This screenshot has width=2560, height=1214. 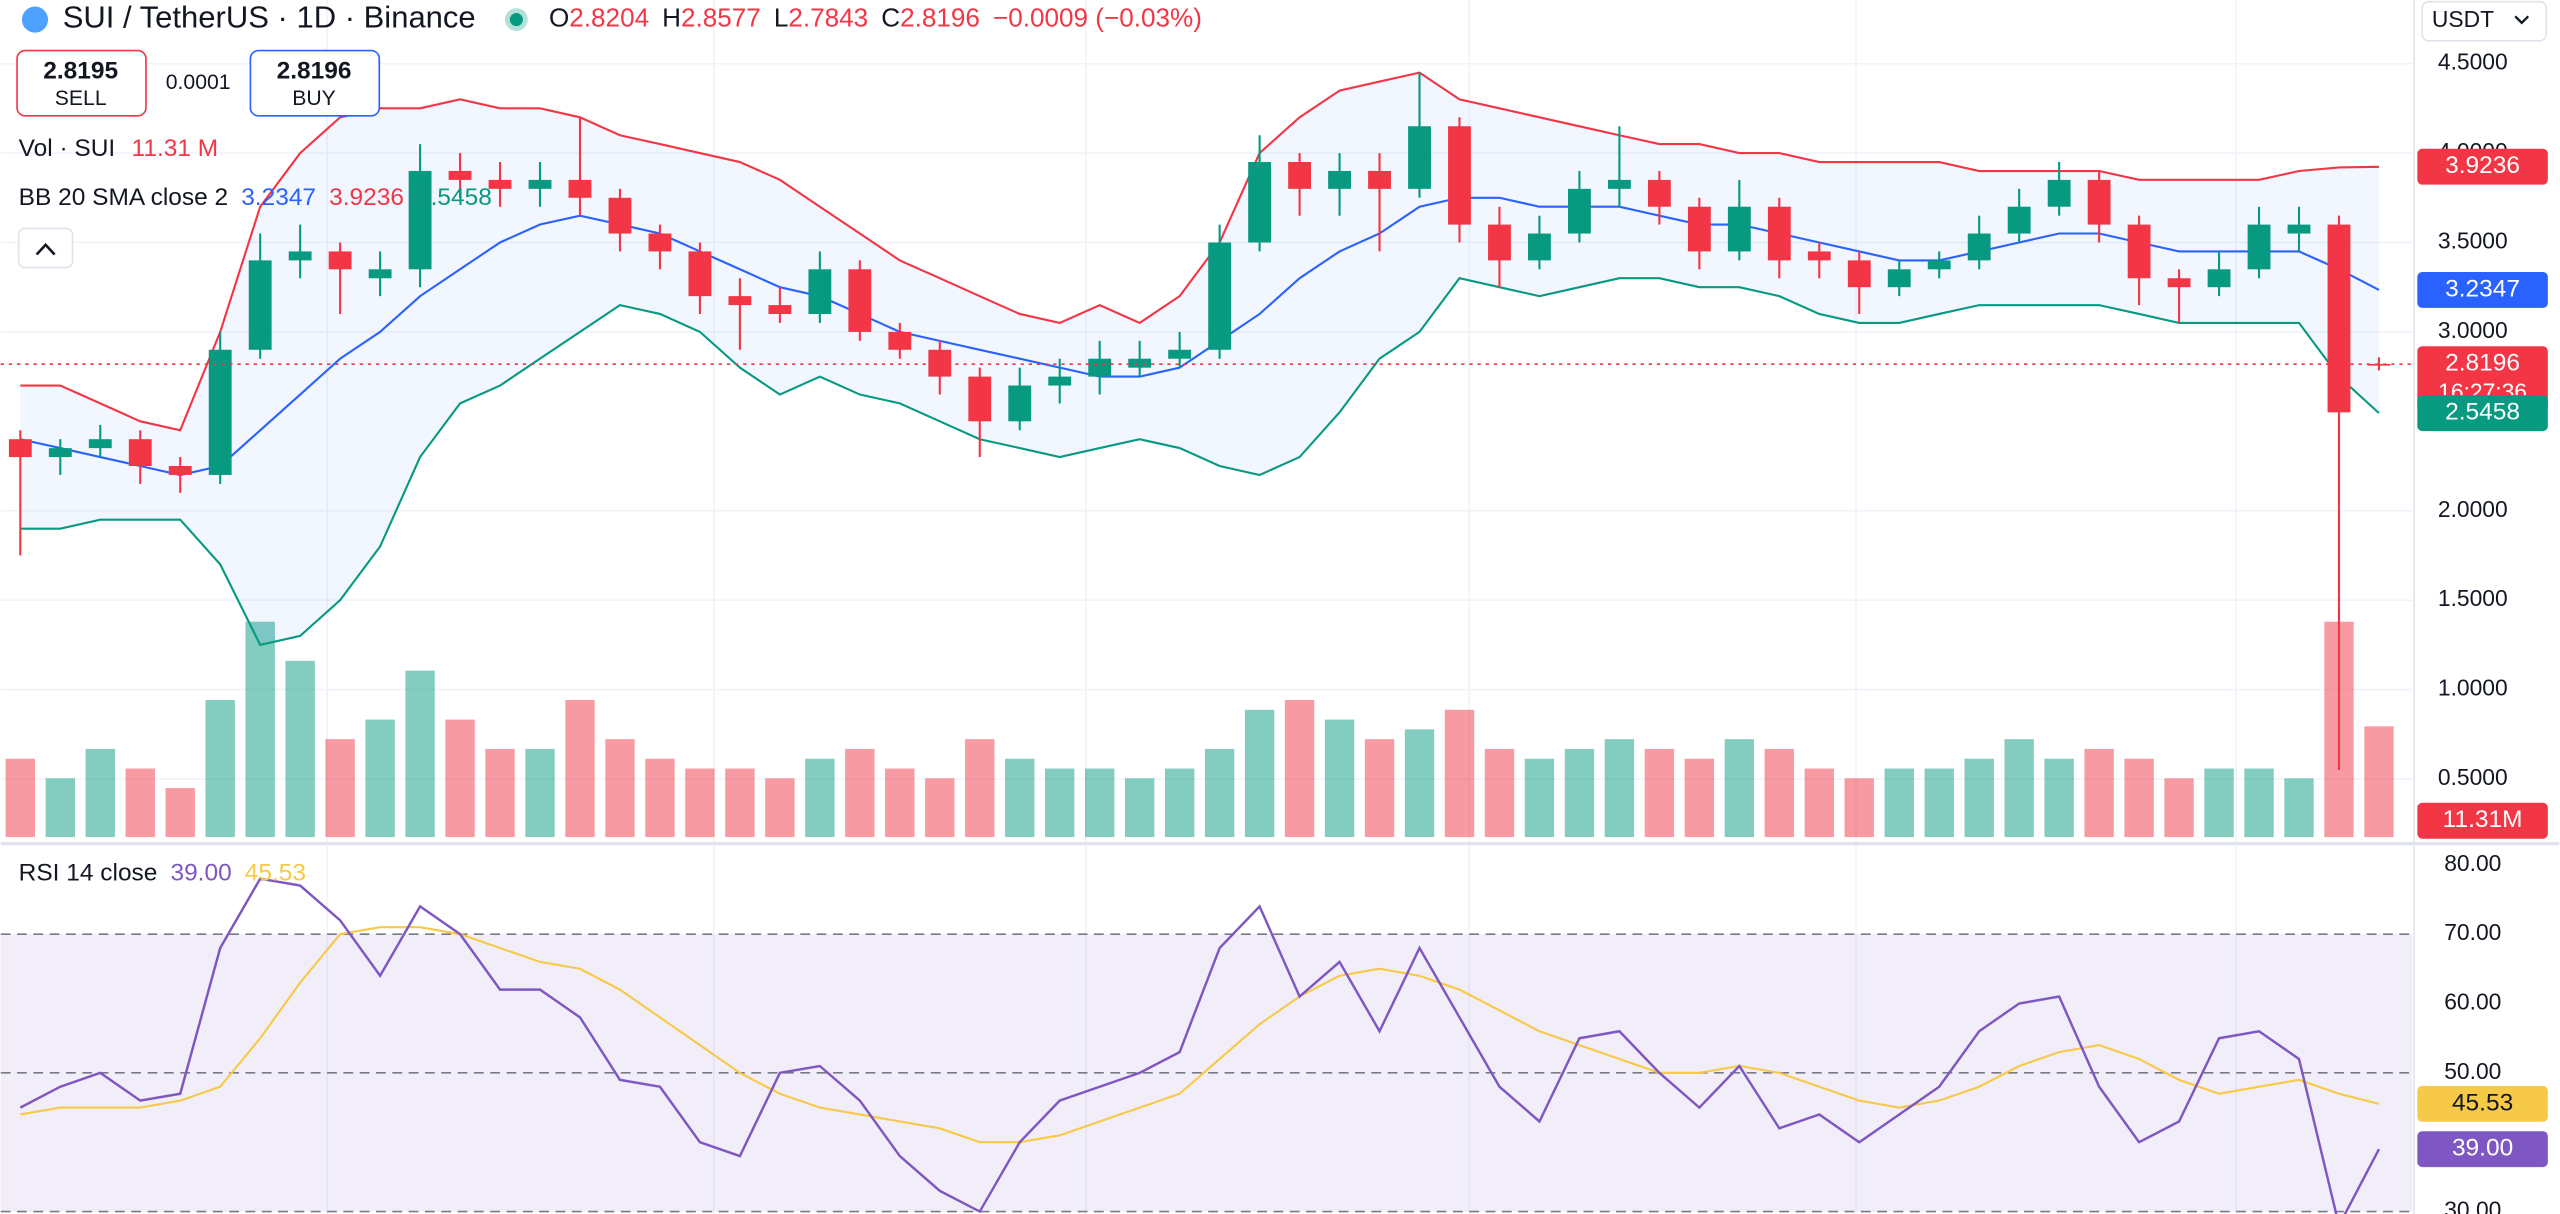 What do you see at coordinates (315, 83) in the screenshot?
I see `buy-button` at bounding box center [315, 83].